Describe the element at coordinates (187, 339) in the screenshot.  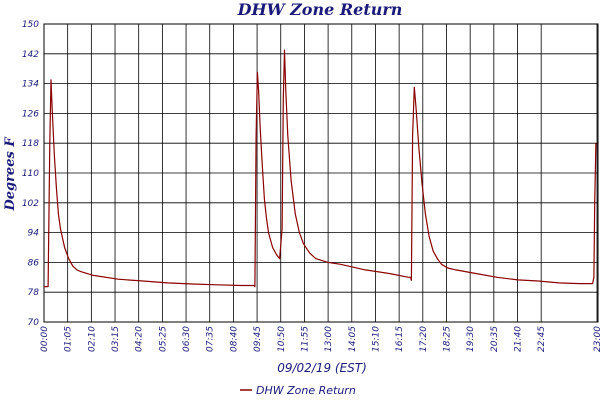
I see `x-tick-label: 06:30` at that location.